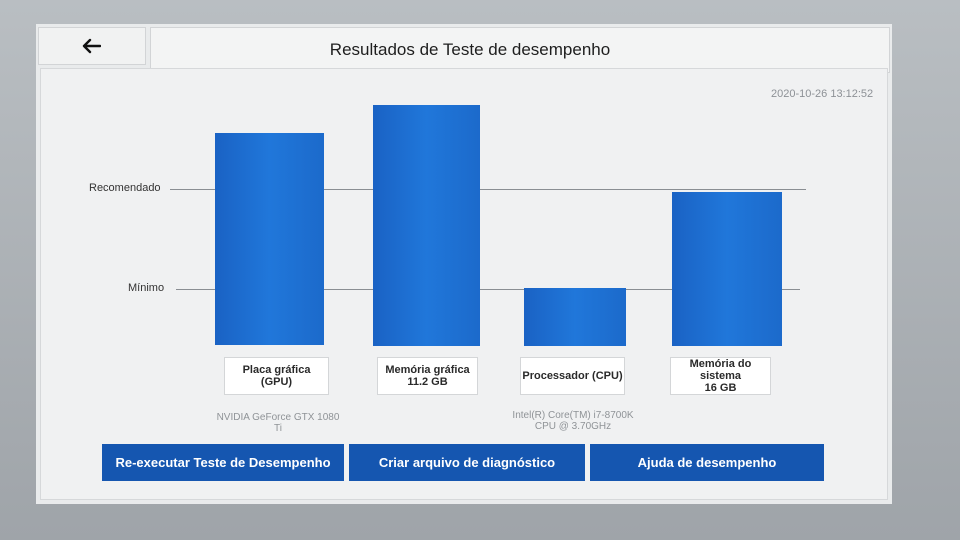 The image size is (960, 540). I want to click on category-label-line: (GPU), so click(276, 382).